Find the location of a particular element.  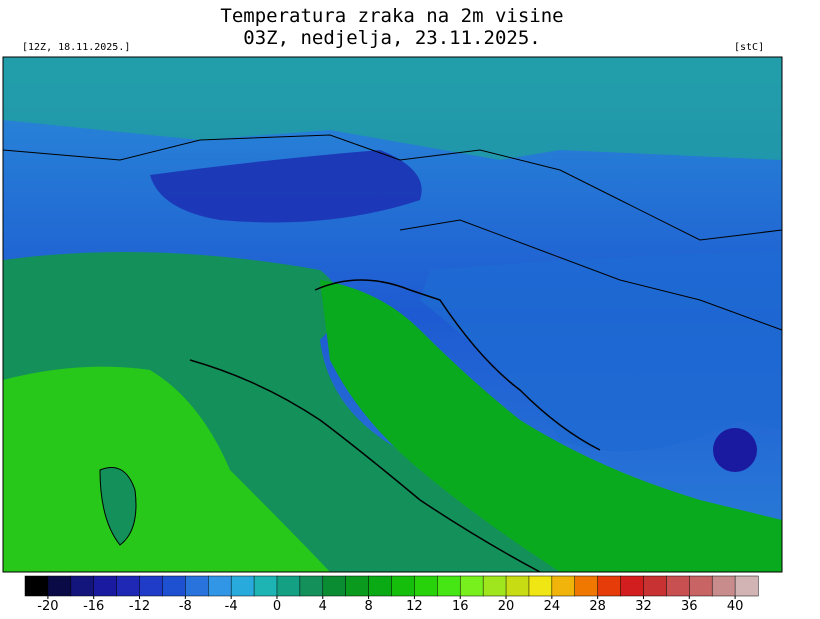

colorbar-tick-label: 4 is located at coordinates (323, 606).